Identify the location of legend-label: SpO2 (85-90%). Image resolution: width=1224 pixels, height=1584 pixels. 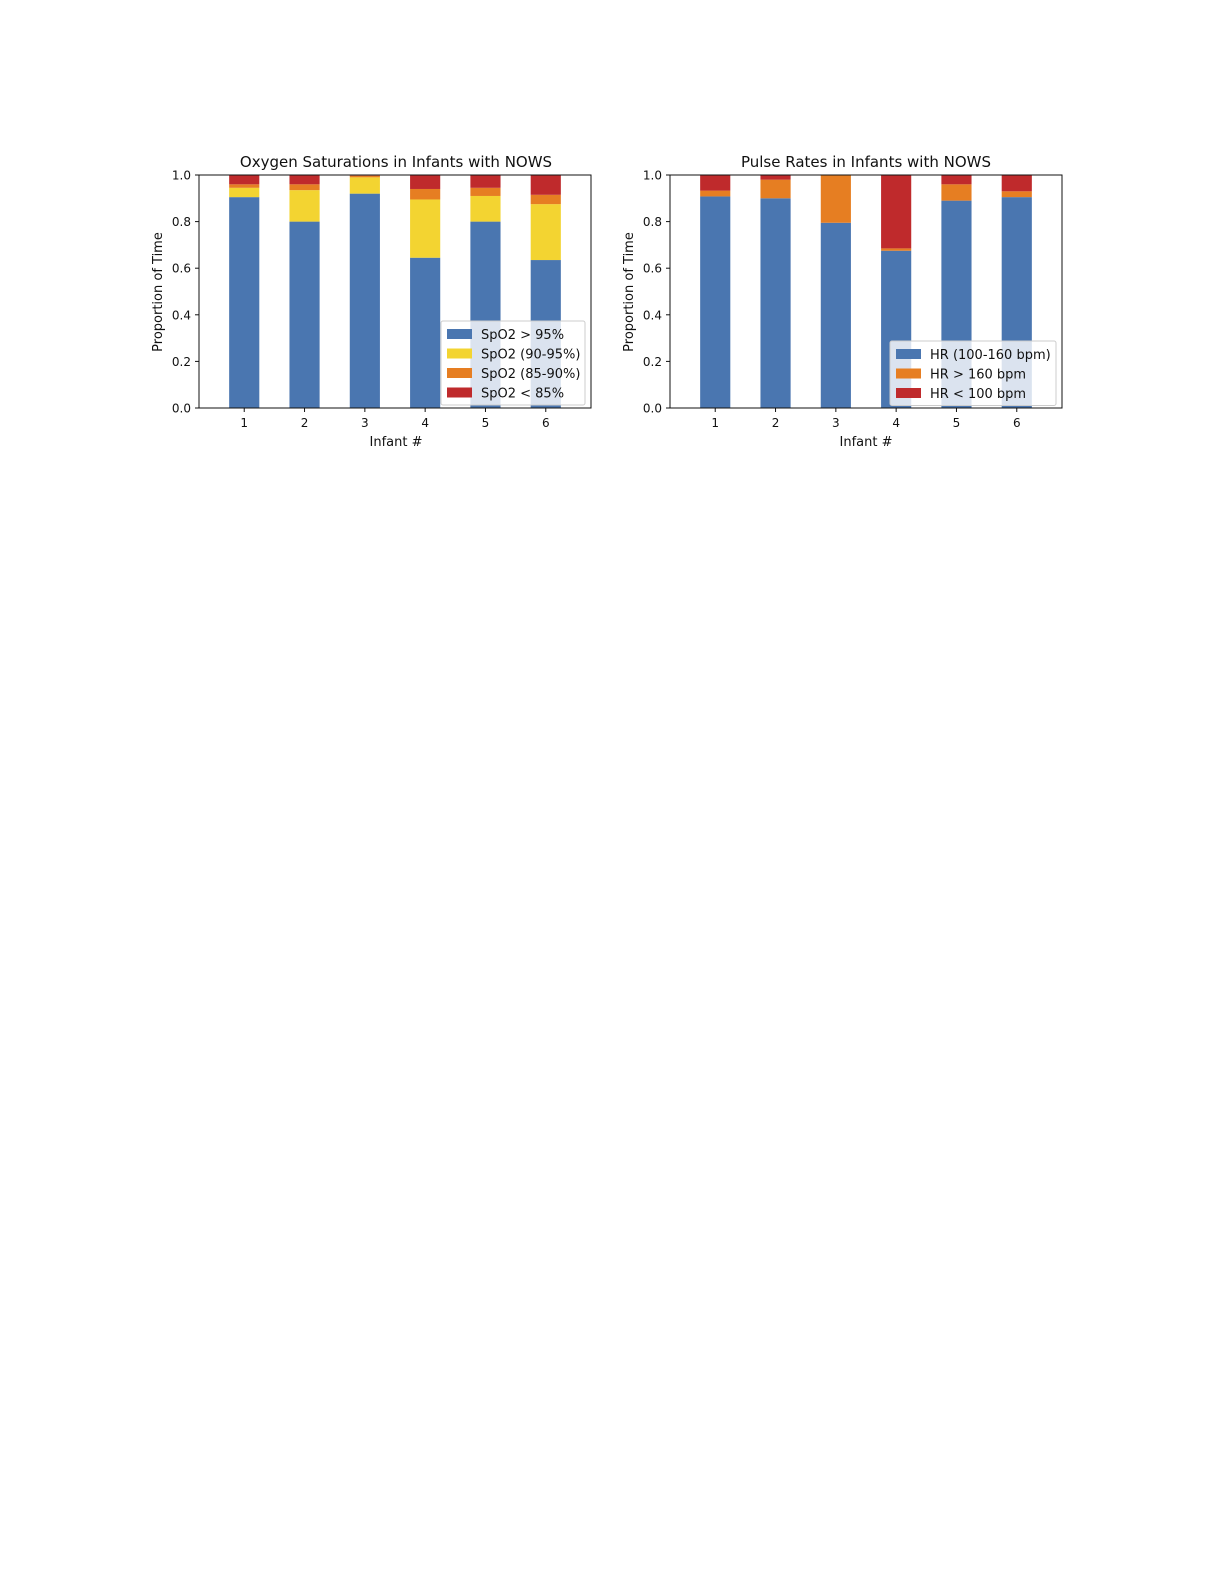
(530, 374).